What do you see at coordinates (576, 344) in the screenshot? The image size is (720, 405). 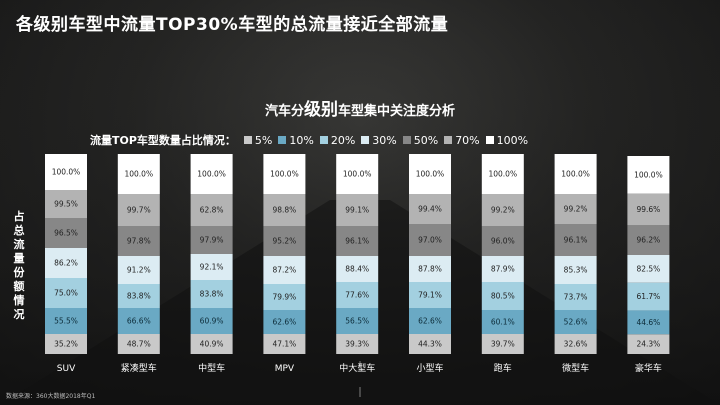 I see `data-label: 32.6%` at bounding box center [576, 344].